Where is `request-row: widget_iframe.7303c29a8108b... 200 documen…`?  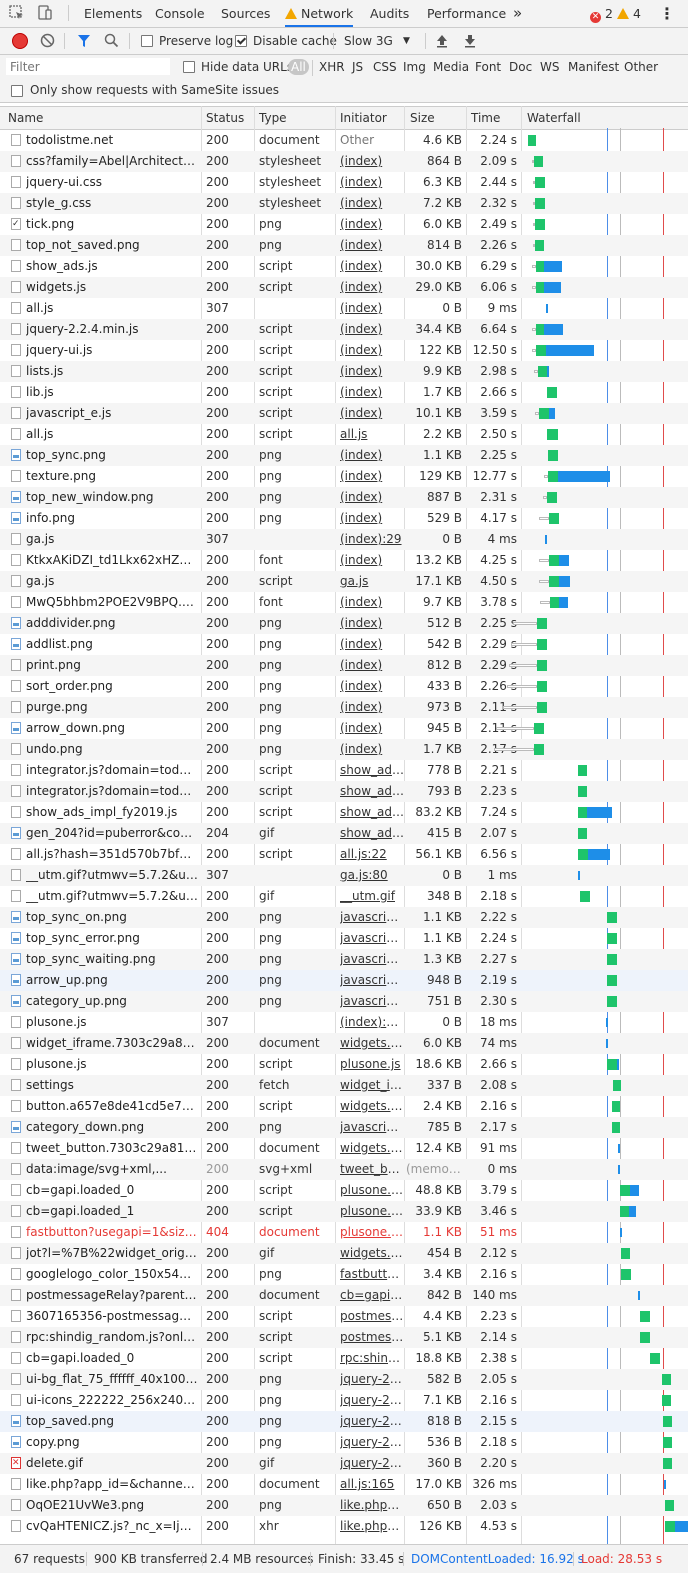
request-row: widget_iframe.7303c29a8108b... 200 documen… is located at coordinates (344, 1043).